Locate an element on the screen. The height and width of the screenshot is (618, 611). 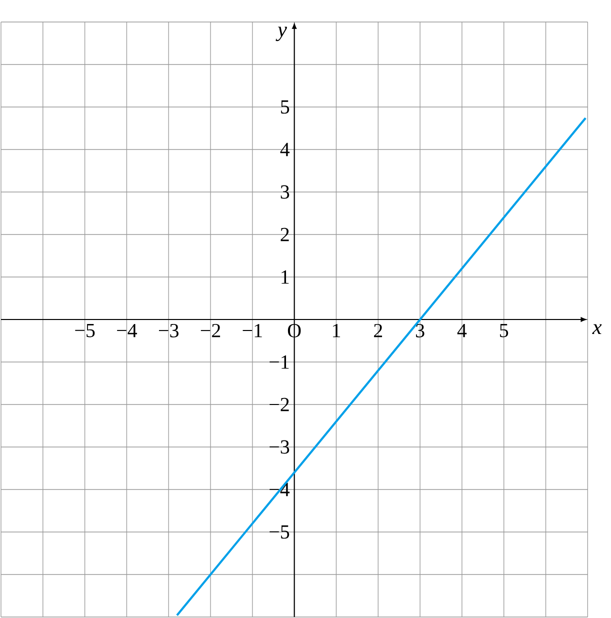
y-tick-label: −3 is located at coordinates (280, 447).